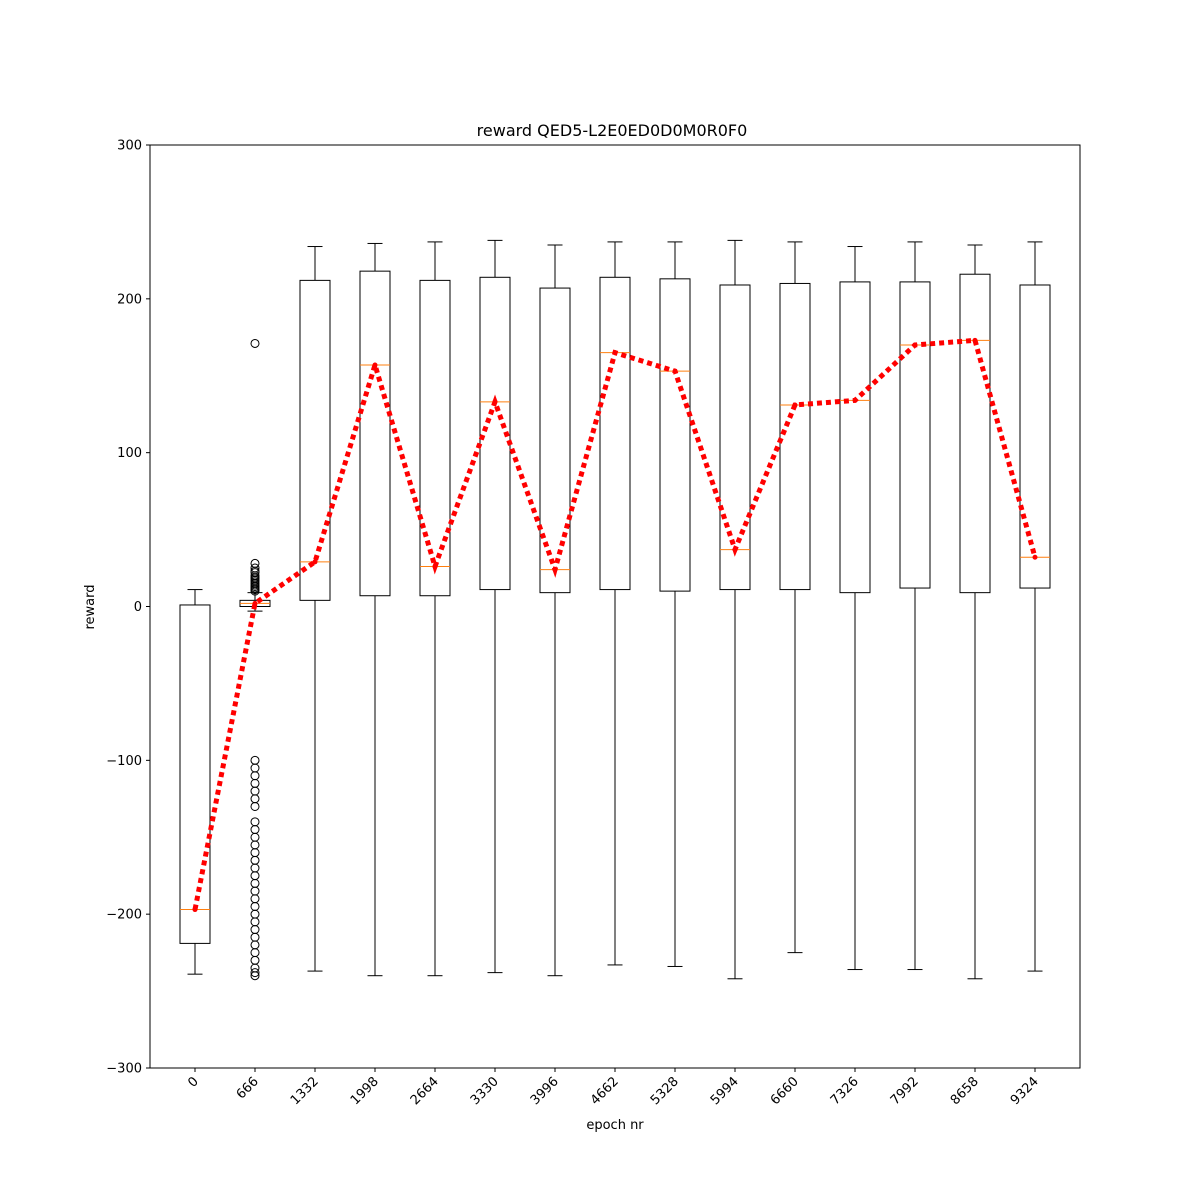 This screenshot has height=1204, width=1200. What do you see at coordinates (612, 130) in the screenshot?
I see `chart-title: reward QED5-L2E0ED0D0M0R0F0` at bounding box center [612, 130].